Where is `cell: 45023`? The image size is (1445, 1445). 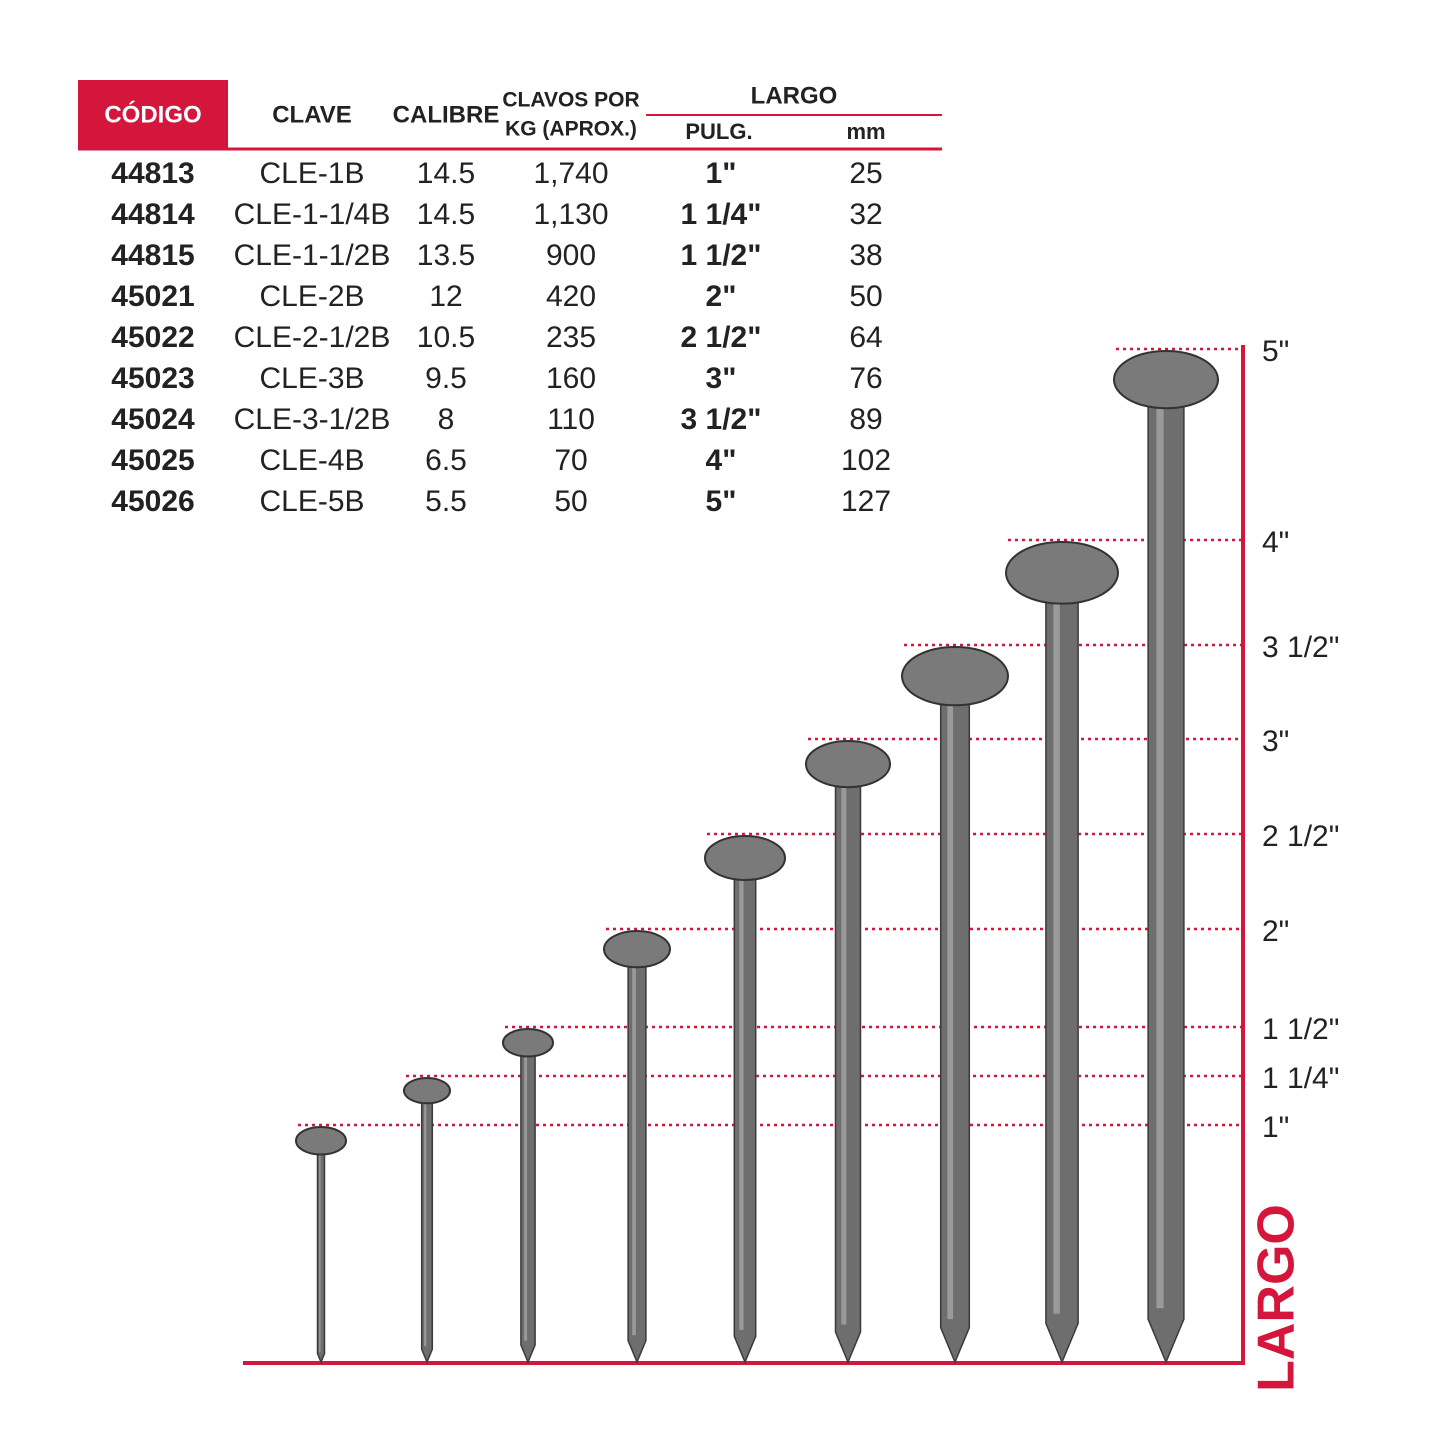 cell: 45023 is located at coordinates (152, 378).